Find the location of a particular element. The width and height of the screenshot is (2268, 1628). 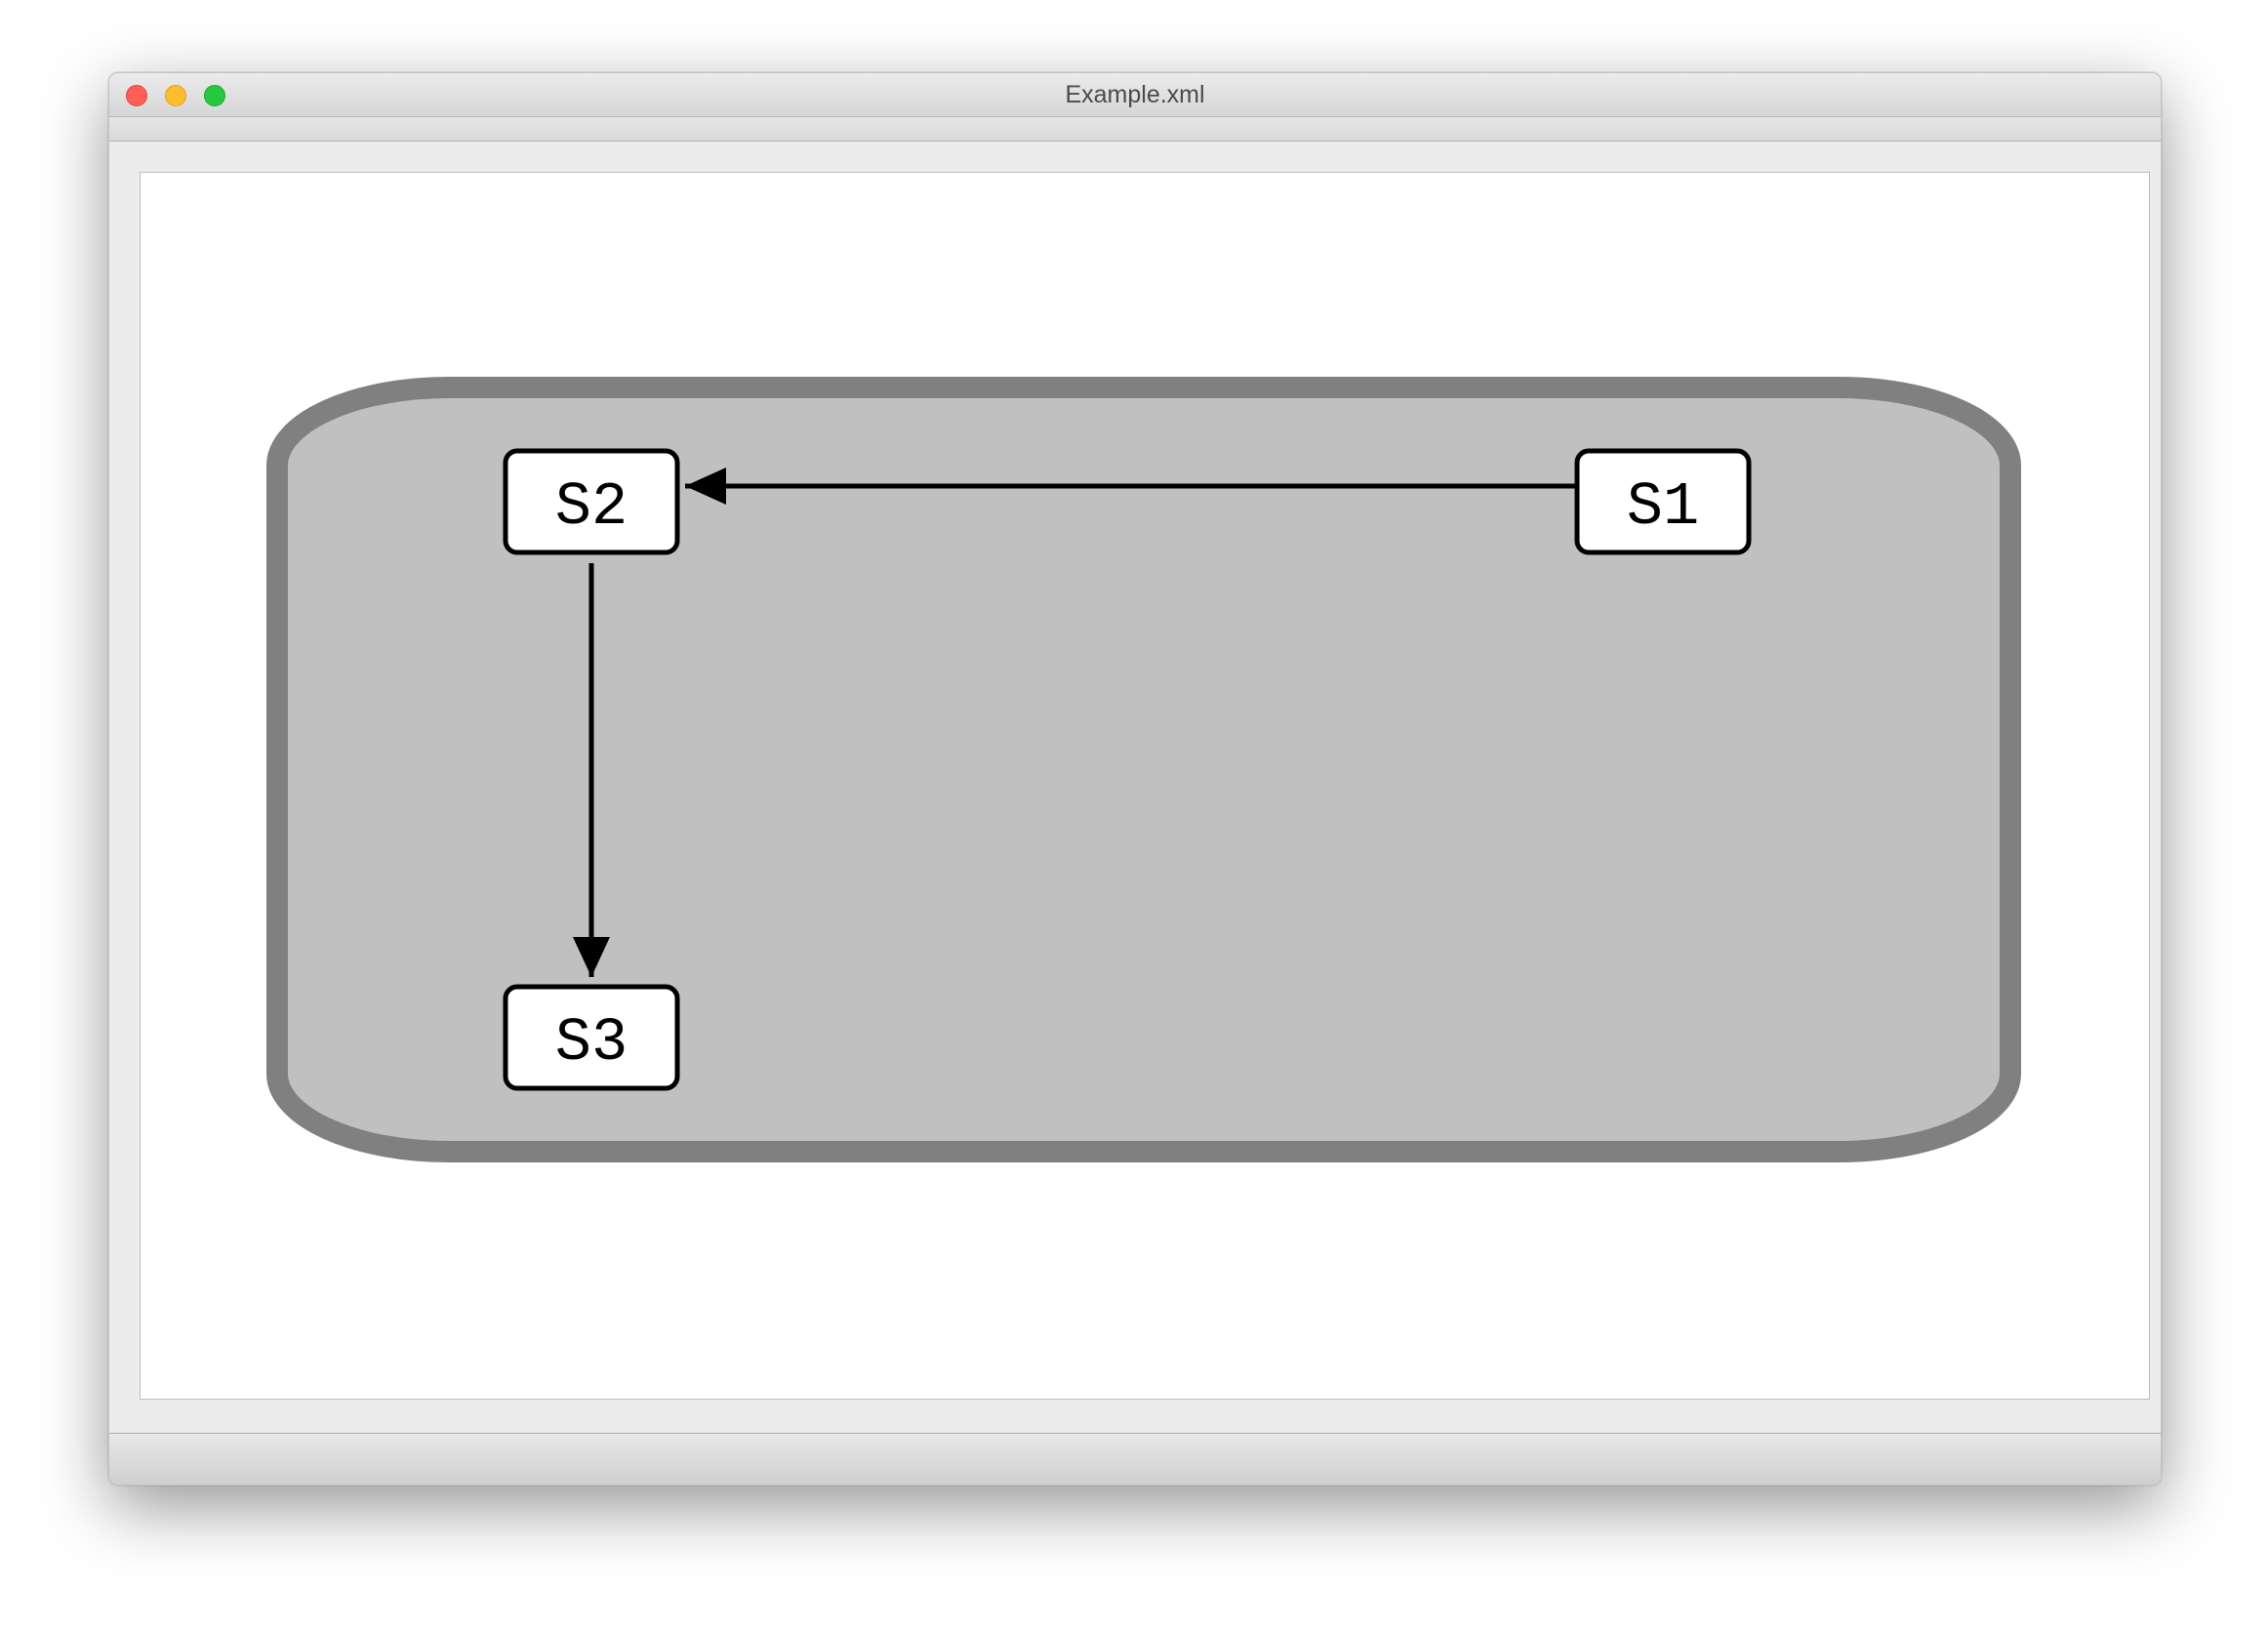

title-bar: Example.xml is located at coordinates (1135, 95).